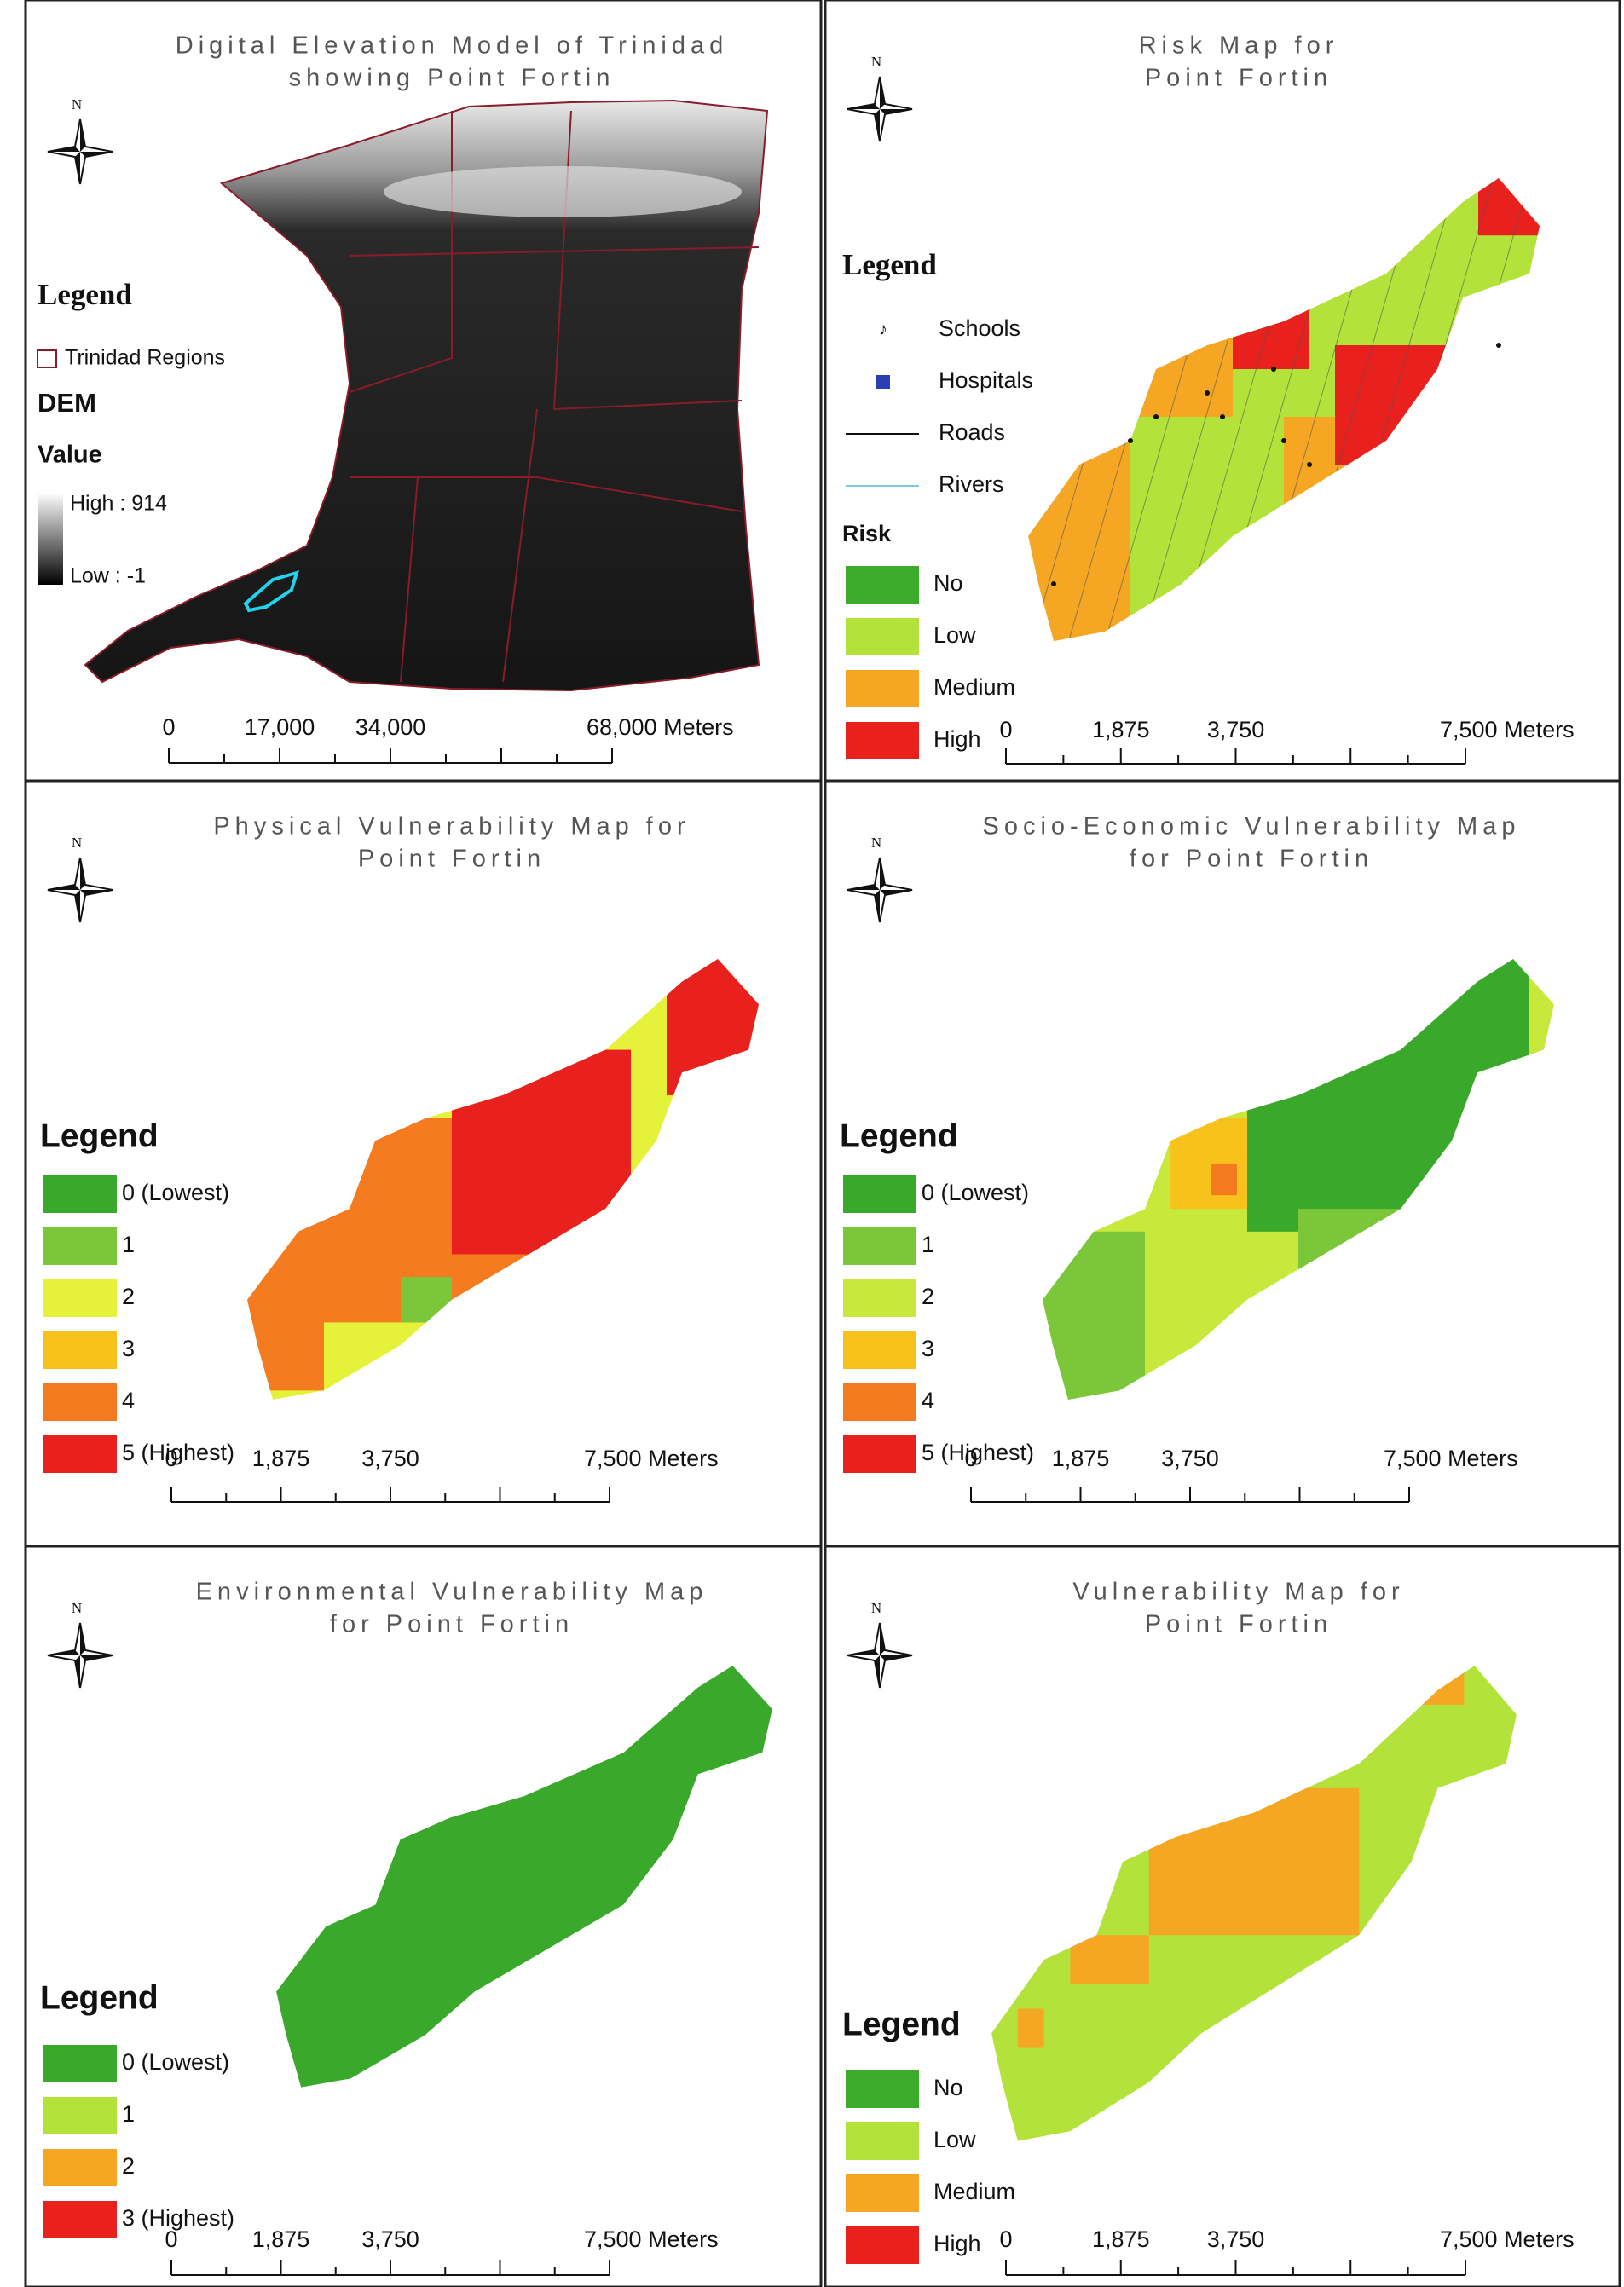  I want to click on legend-label: High : 914, so click(118, 504).